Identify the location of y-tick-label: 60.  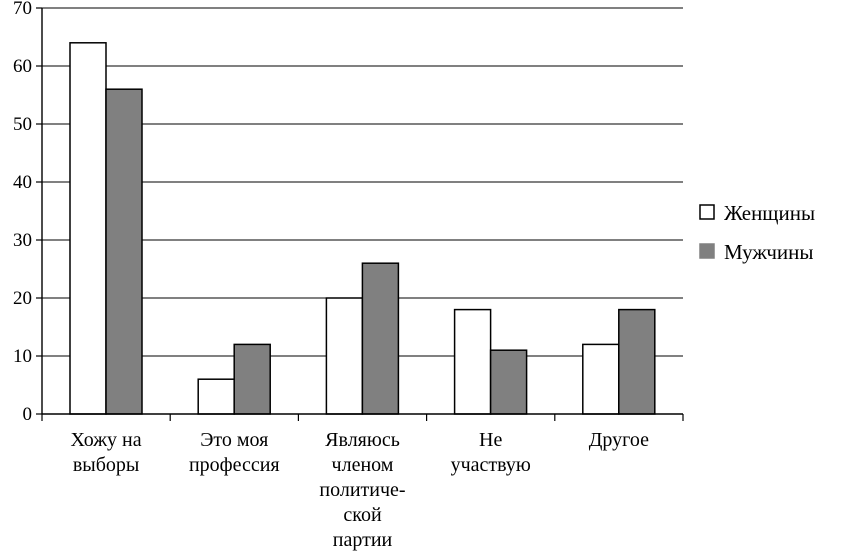
(22, 66).